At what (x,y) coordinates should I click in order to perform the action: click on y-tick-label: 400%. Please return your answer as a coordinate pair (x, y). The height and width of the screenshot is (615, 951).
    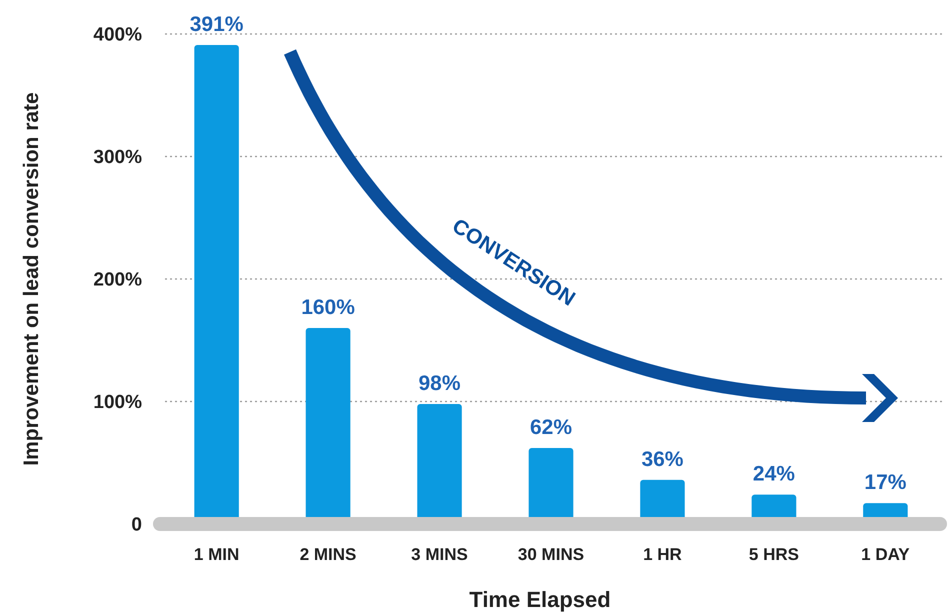
    Looking at the image, I should click on (117, 35).